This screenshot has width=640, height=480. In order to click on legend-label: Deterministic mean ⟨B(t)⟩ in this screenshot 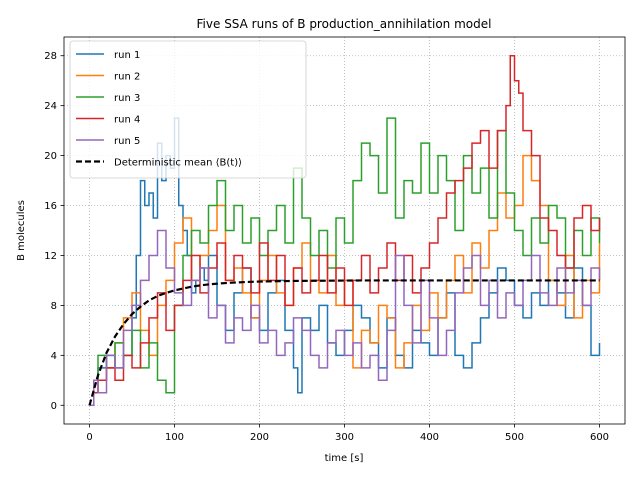, I will do `click(178, 163)`.